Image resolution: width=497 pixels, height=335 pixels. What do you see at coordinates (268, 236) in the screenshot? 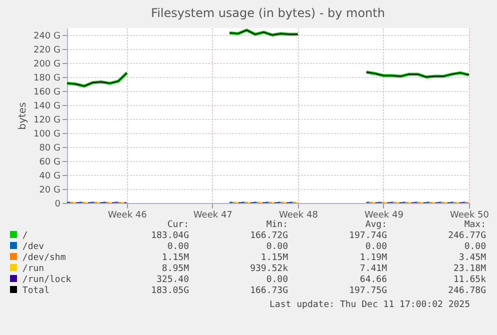
I see `text: 166.72G` at bounding box center [268, 236].